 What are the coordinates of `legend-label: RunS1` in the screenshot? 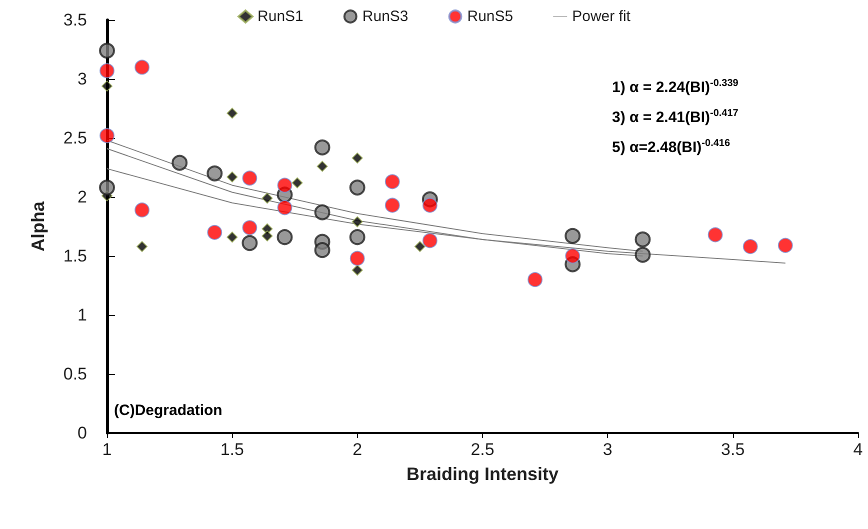 It's located at (281, 16).